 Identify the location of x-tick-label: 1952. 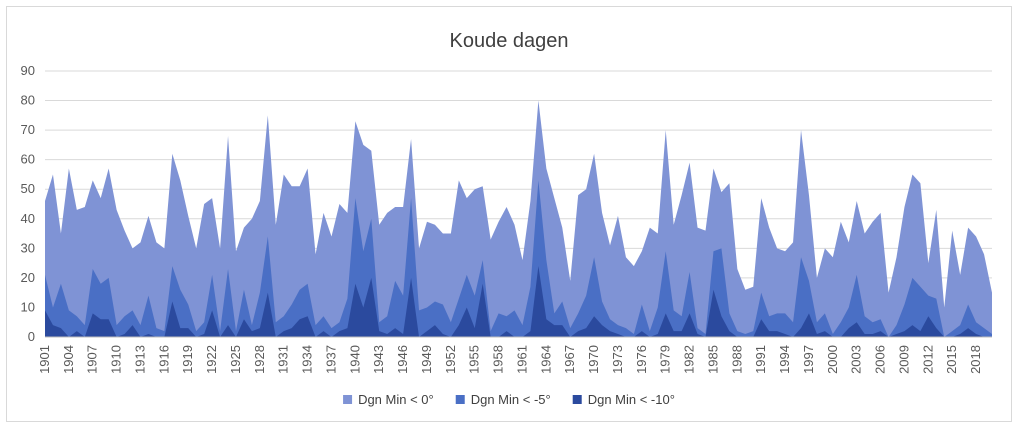
(450, 359).